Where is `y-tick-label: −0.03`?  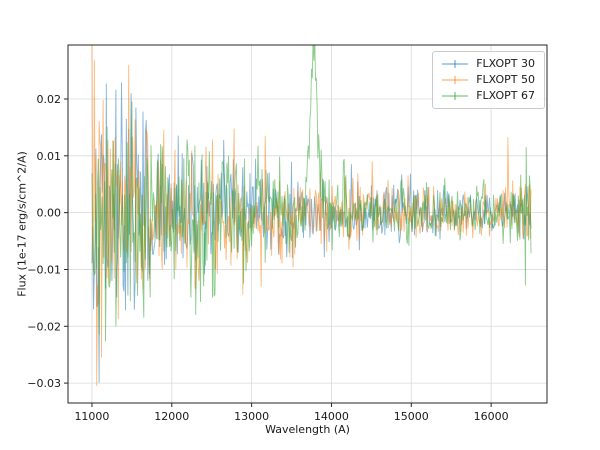 y-tick-label: −0.03 is located at coordinates (44, 383).